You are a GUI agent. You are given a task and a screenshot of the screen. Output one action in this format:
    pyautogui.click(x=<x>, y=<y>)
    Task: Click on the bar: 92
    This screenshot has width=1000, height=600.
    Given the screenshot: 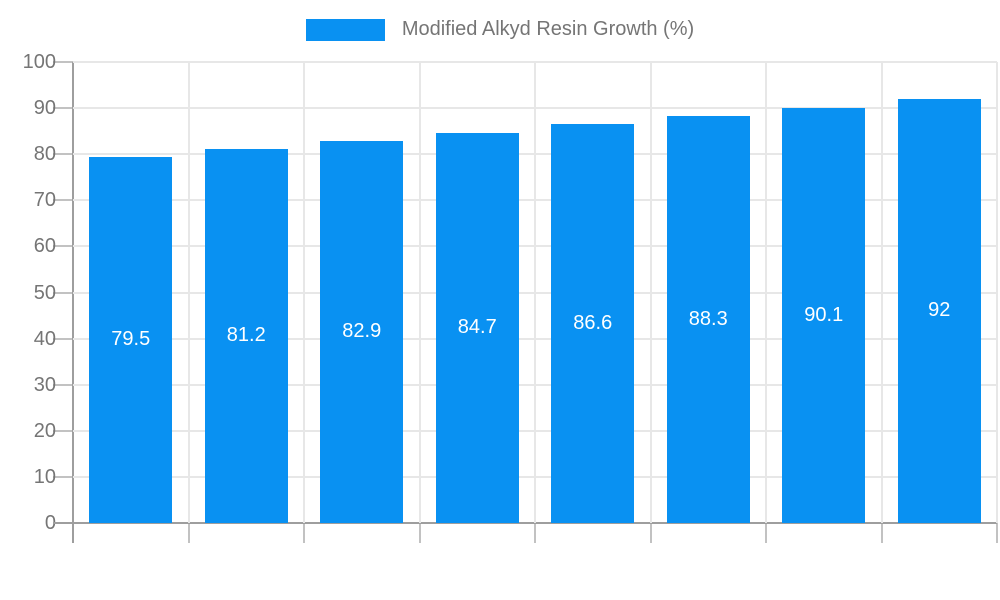 What is the action you would take?
    pyautogui.click(x=939, y=310)
    